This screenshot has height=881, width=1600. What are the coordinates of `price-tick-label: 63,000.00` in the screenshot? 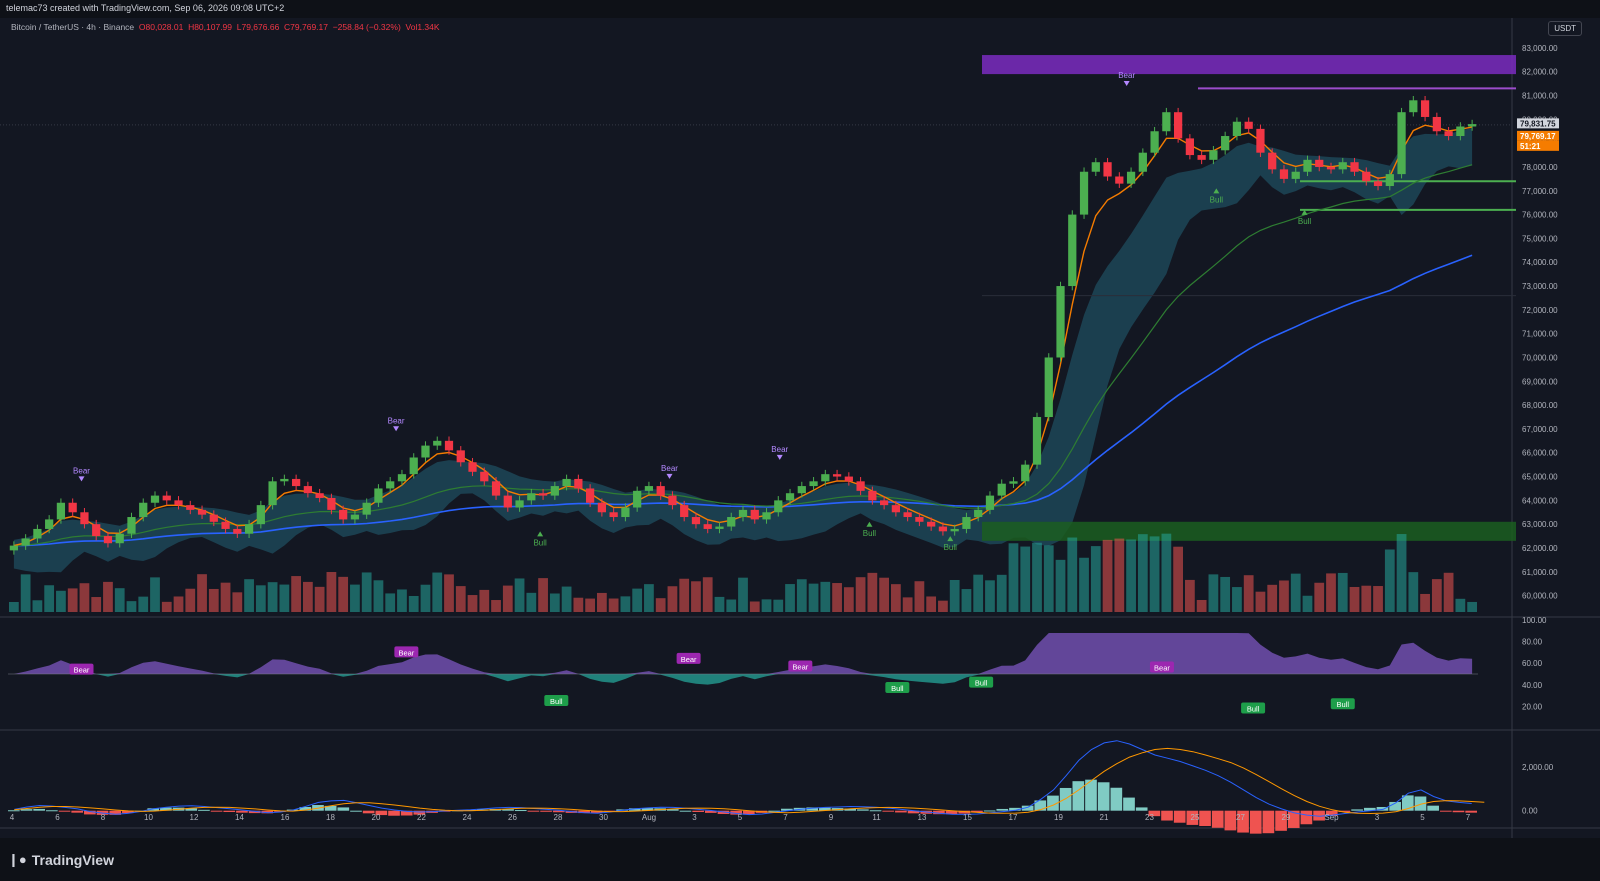 It's located at (1540, 524).